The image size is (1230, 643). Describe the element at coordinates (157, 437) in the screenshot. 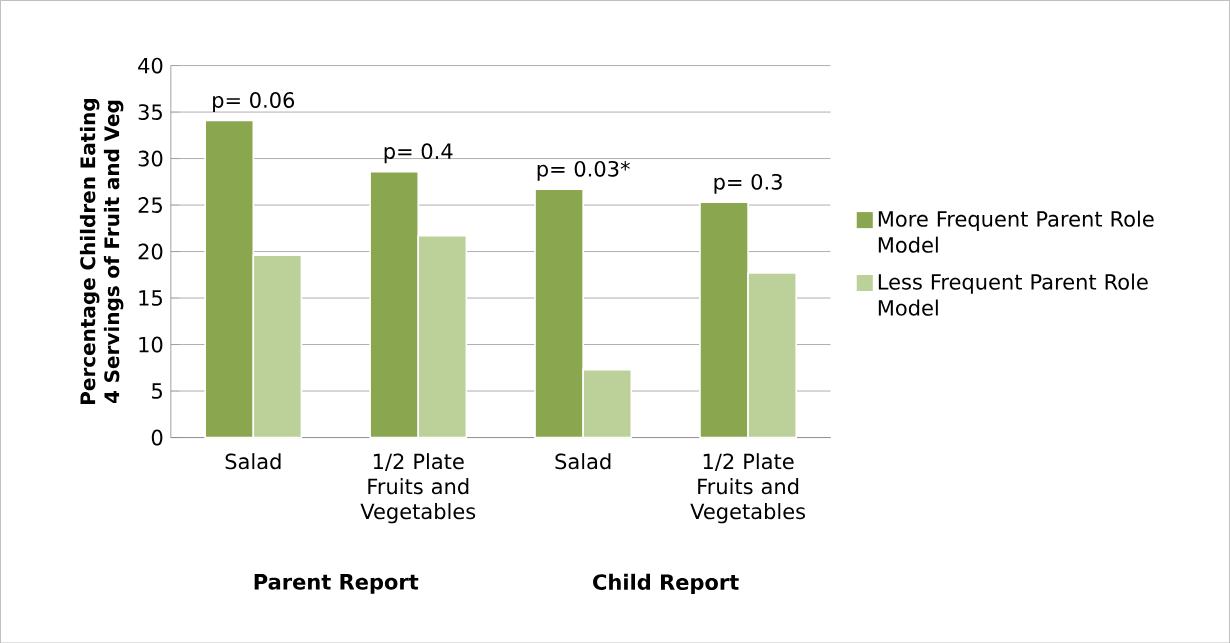

I see `y-tick-label: 0` at that location.